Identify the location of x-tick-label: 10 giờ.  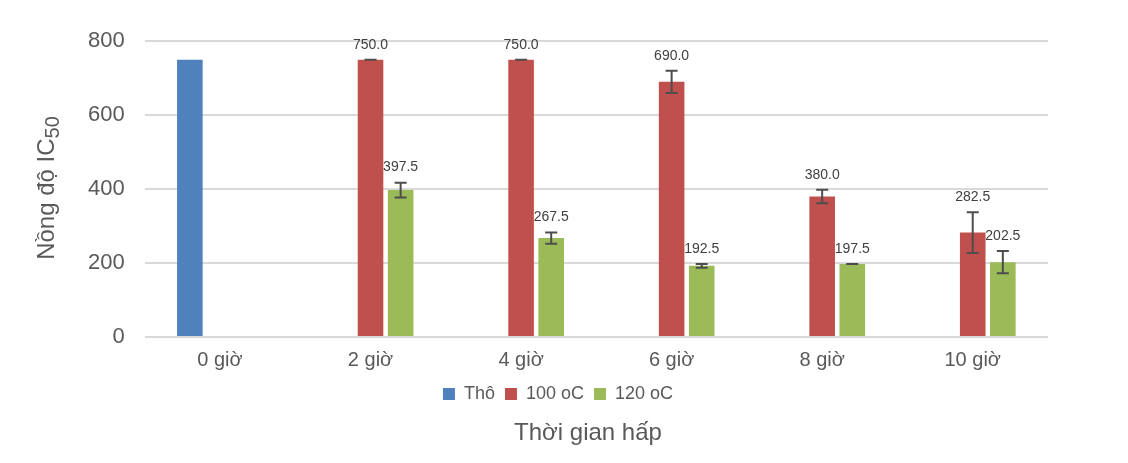
(972, 358).